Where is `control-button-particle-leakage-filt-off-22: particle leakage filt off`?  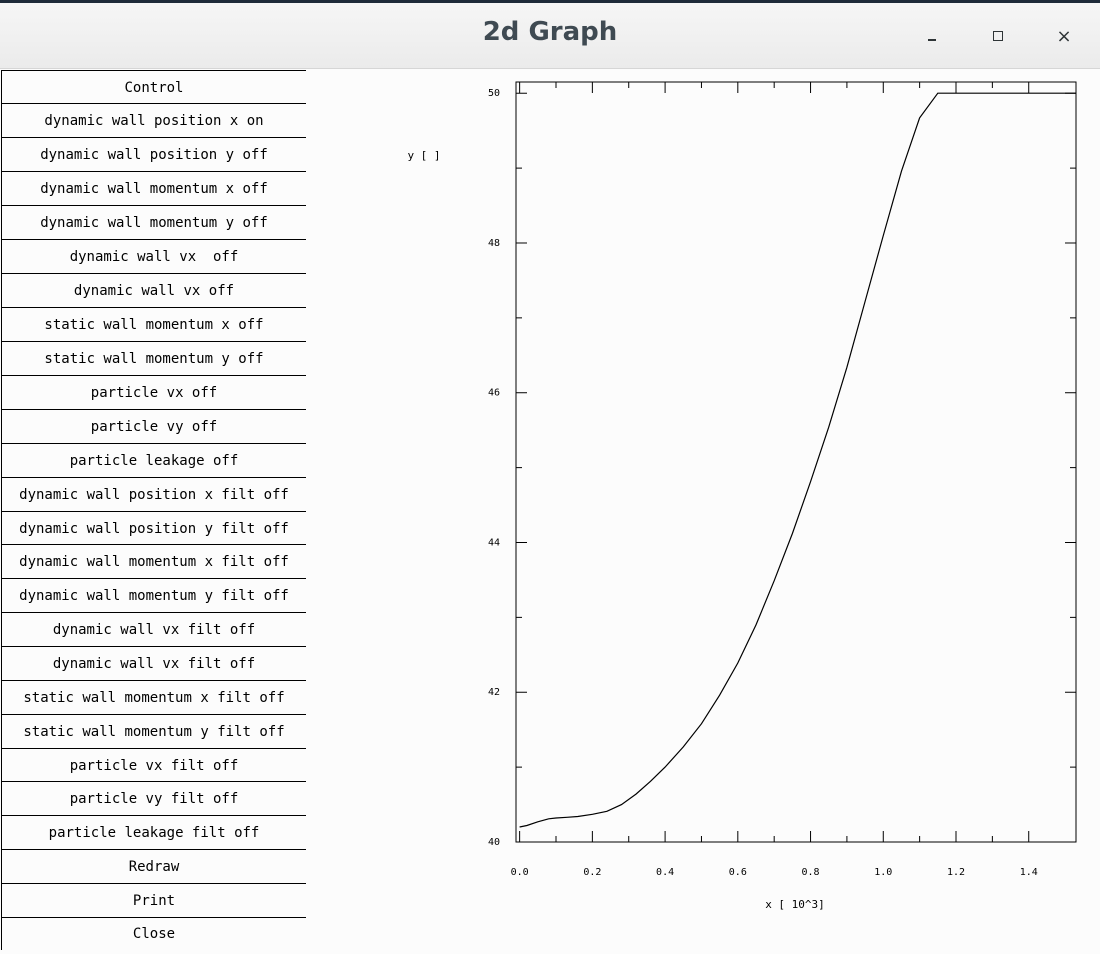
control-button-particle-leakage-filt-off-22: particle leakage filt off is located at coordinates (153, 832).